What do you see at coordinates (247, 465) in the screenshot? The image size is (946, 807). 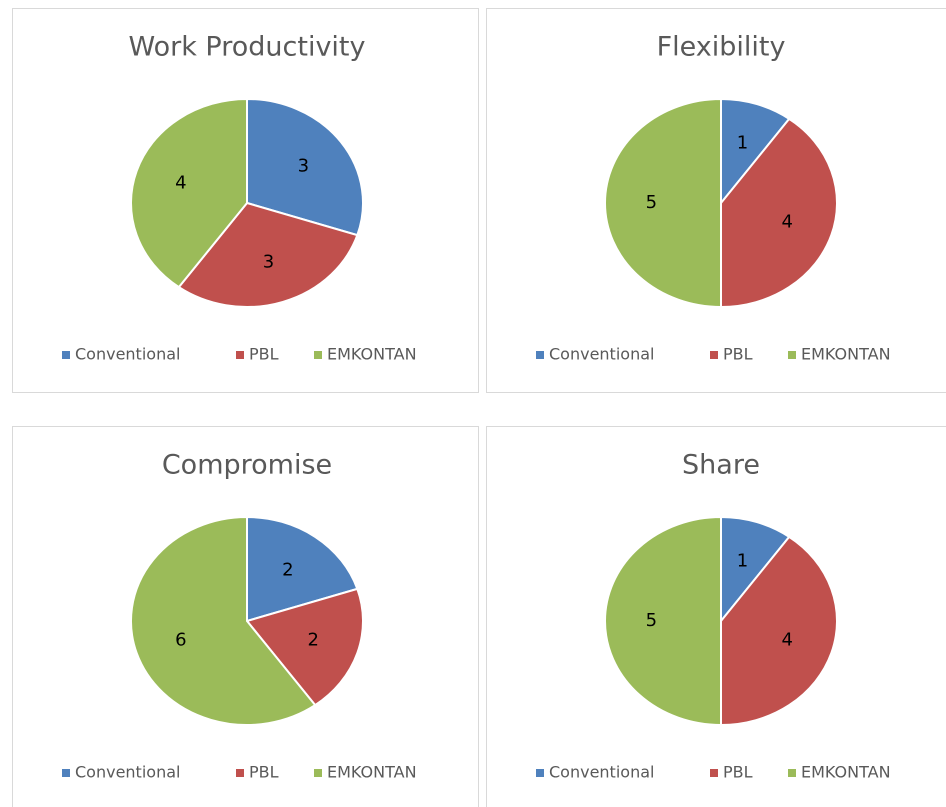 I see `chart-title: Compromise` at bounding box center [247, 465].